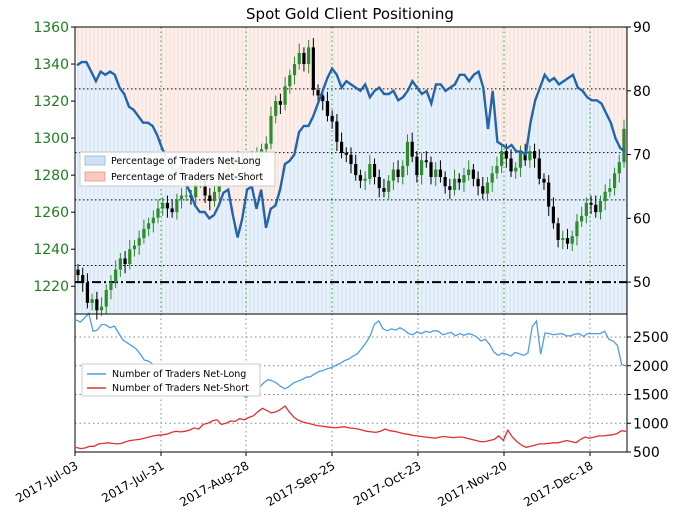 The height and width of the screenshot is (517, 680). What do you see at coordinates (95, 176) in the screenshot?
I see `legend-swatch-net-short` at bounding box center [95, 176].